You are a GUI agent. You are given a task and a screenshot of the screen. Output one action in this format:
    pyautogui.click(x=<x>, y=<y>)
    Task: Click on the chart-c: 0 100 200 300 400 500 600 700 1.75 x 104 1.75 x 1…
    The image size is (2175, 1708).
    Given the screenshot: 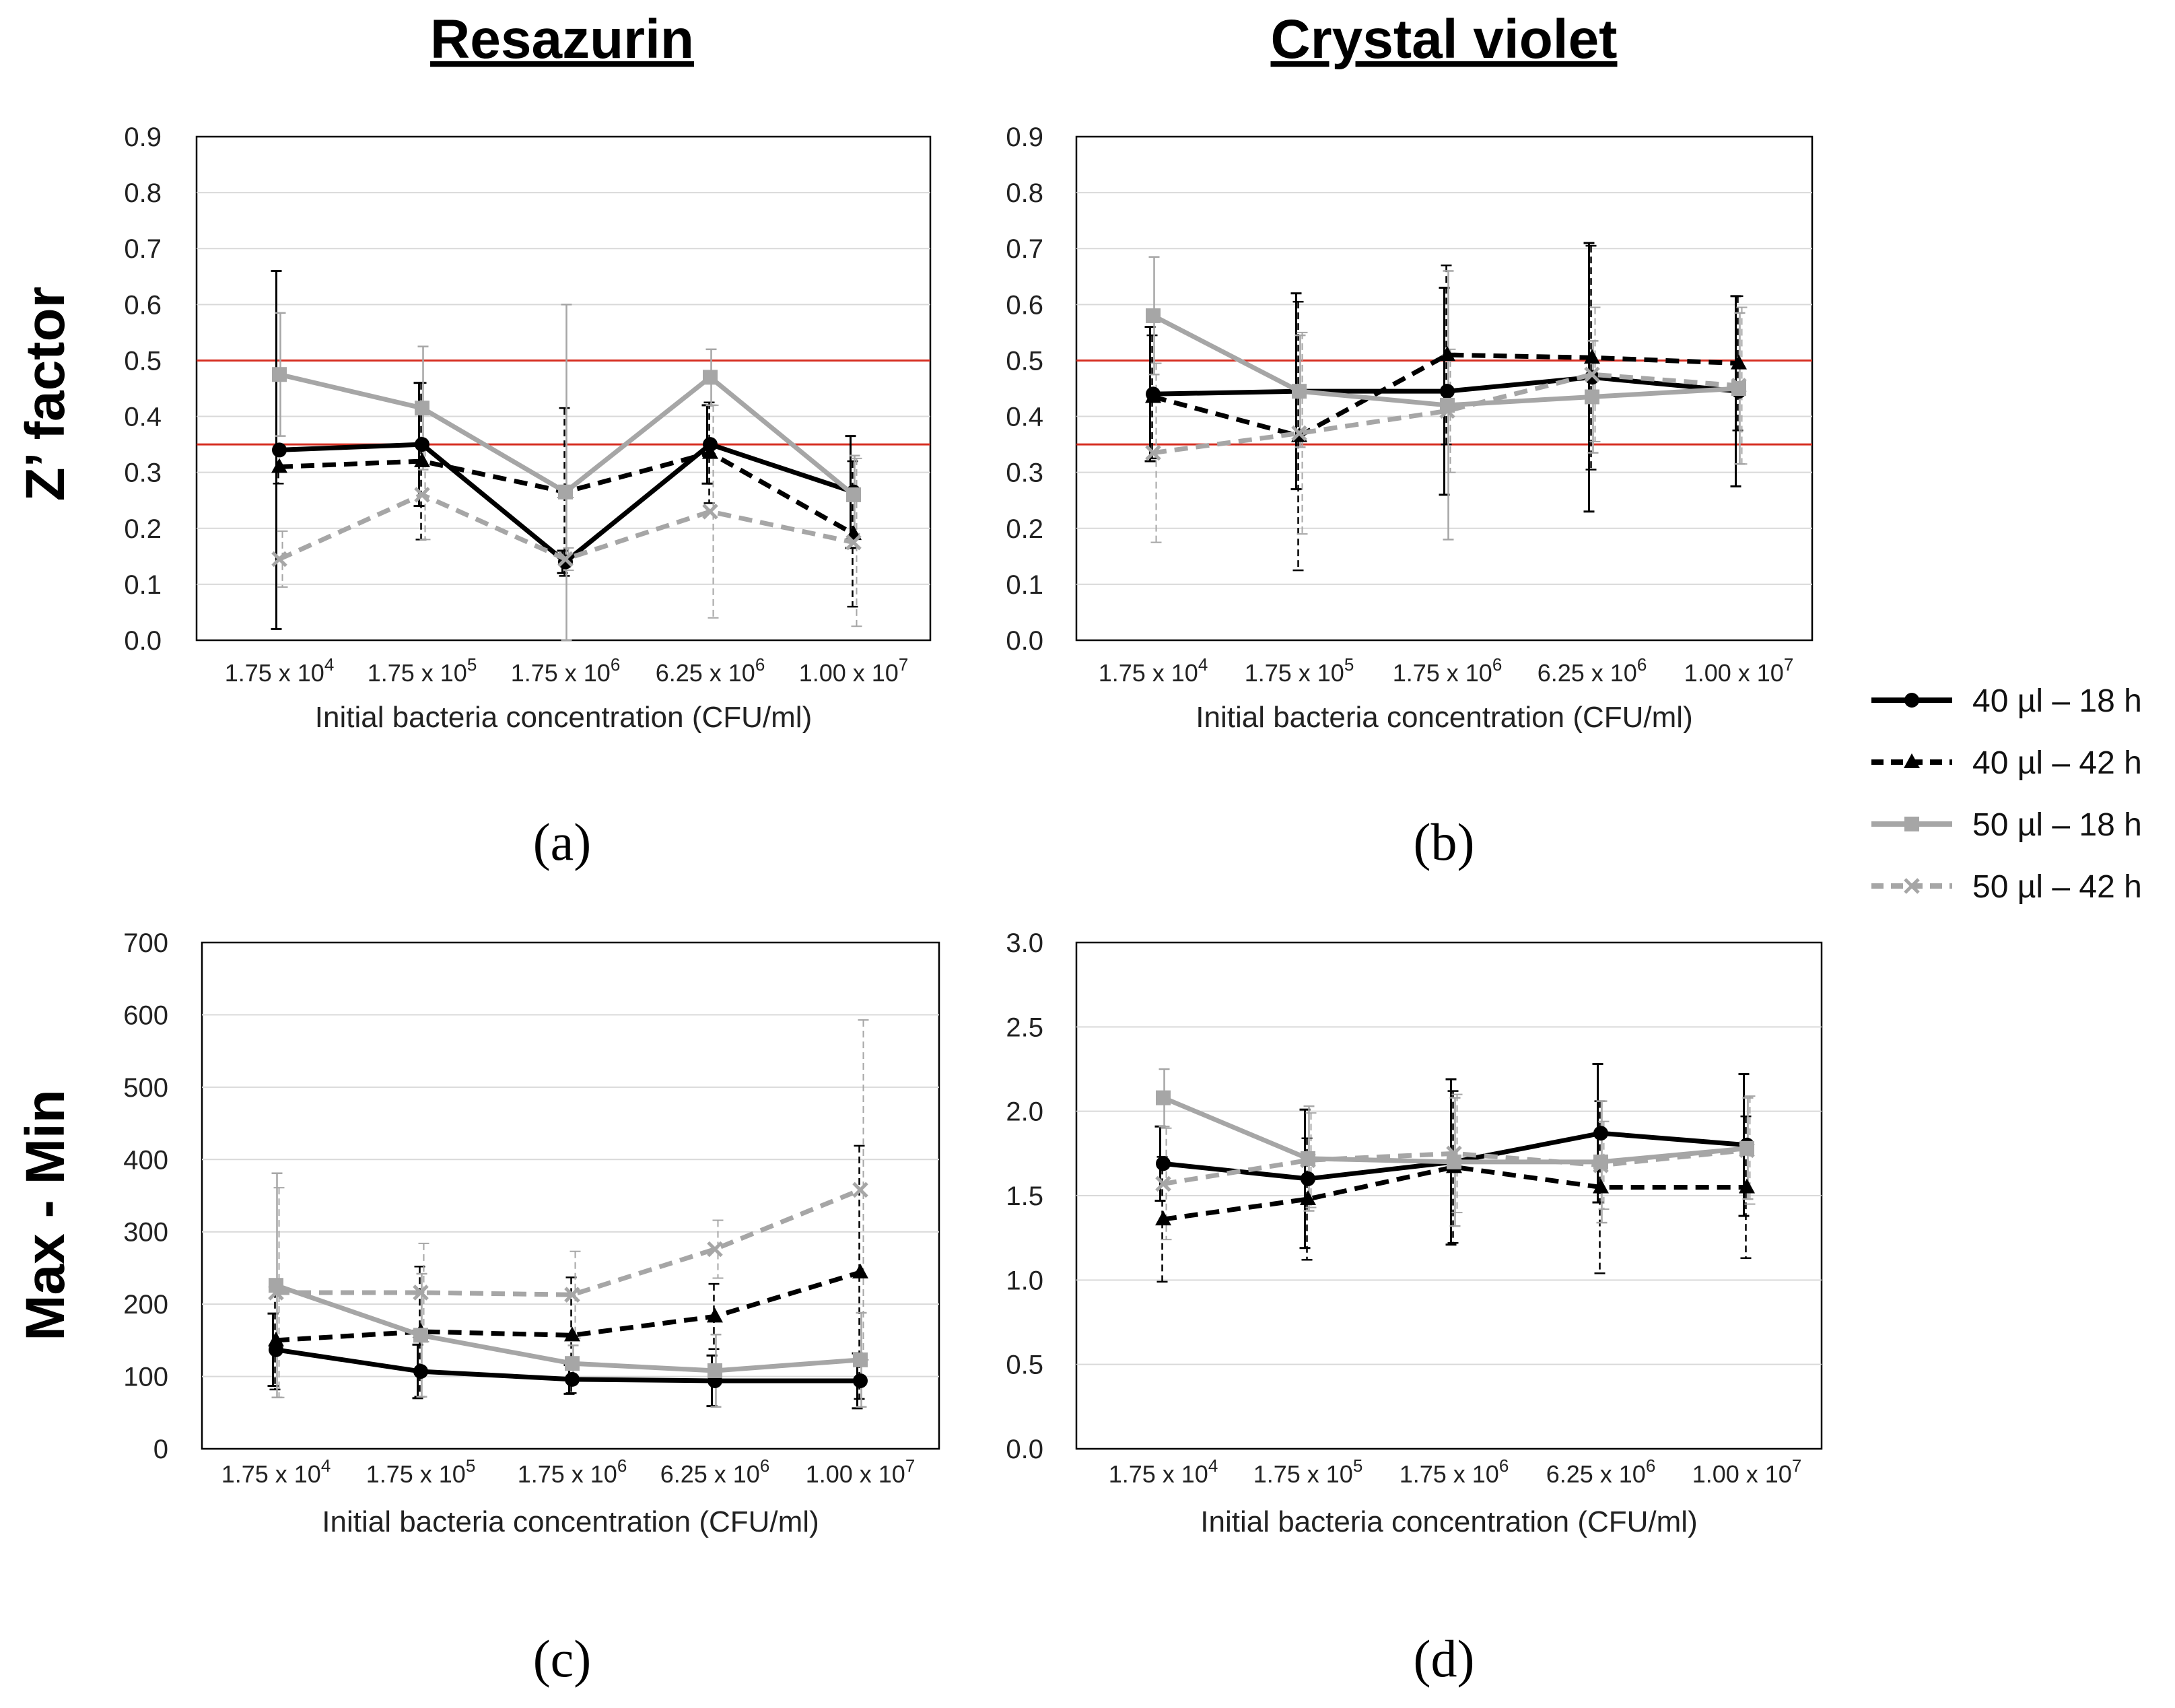 What is the action you would take?
    pyautogui.click(x=531, y=1233)
    